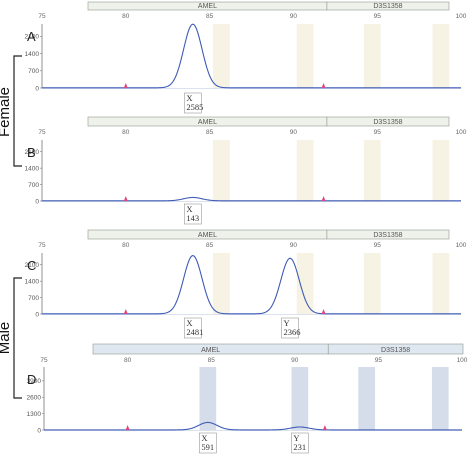  What do you see at coordinates (287, 323) in the screenshot?
I see `allele-call-name: Y` at bounding box center [287, 323].